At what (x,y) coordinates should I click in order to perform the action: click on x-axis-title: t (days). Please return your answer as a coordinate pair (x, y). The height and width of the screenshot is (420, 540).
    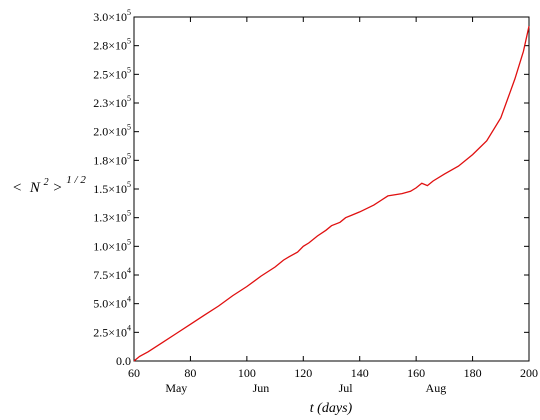
    Looking at the image, I should click on (331, 408).